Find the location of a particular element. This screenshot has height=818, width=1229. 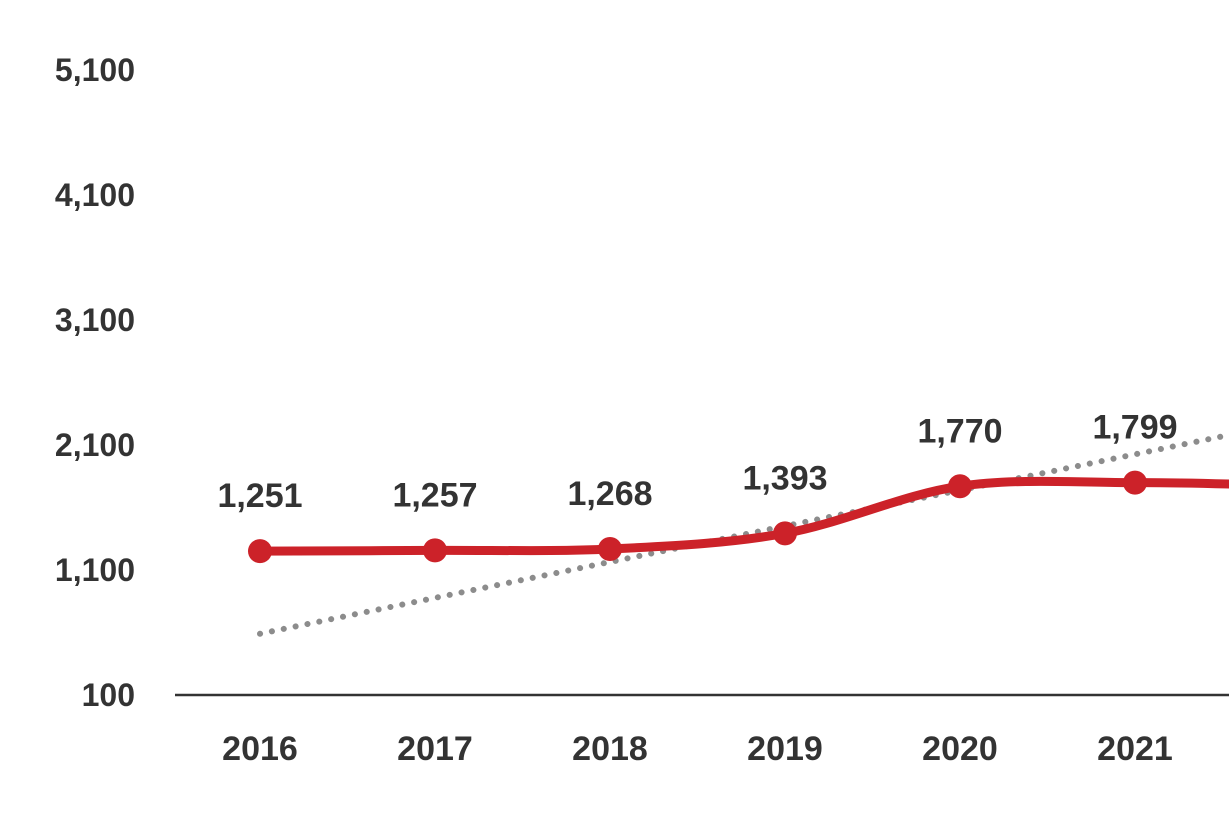

x-tick-label: 2018 is located at coordinates (610, 749).